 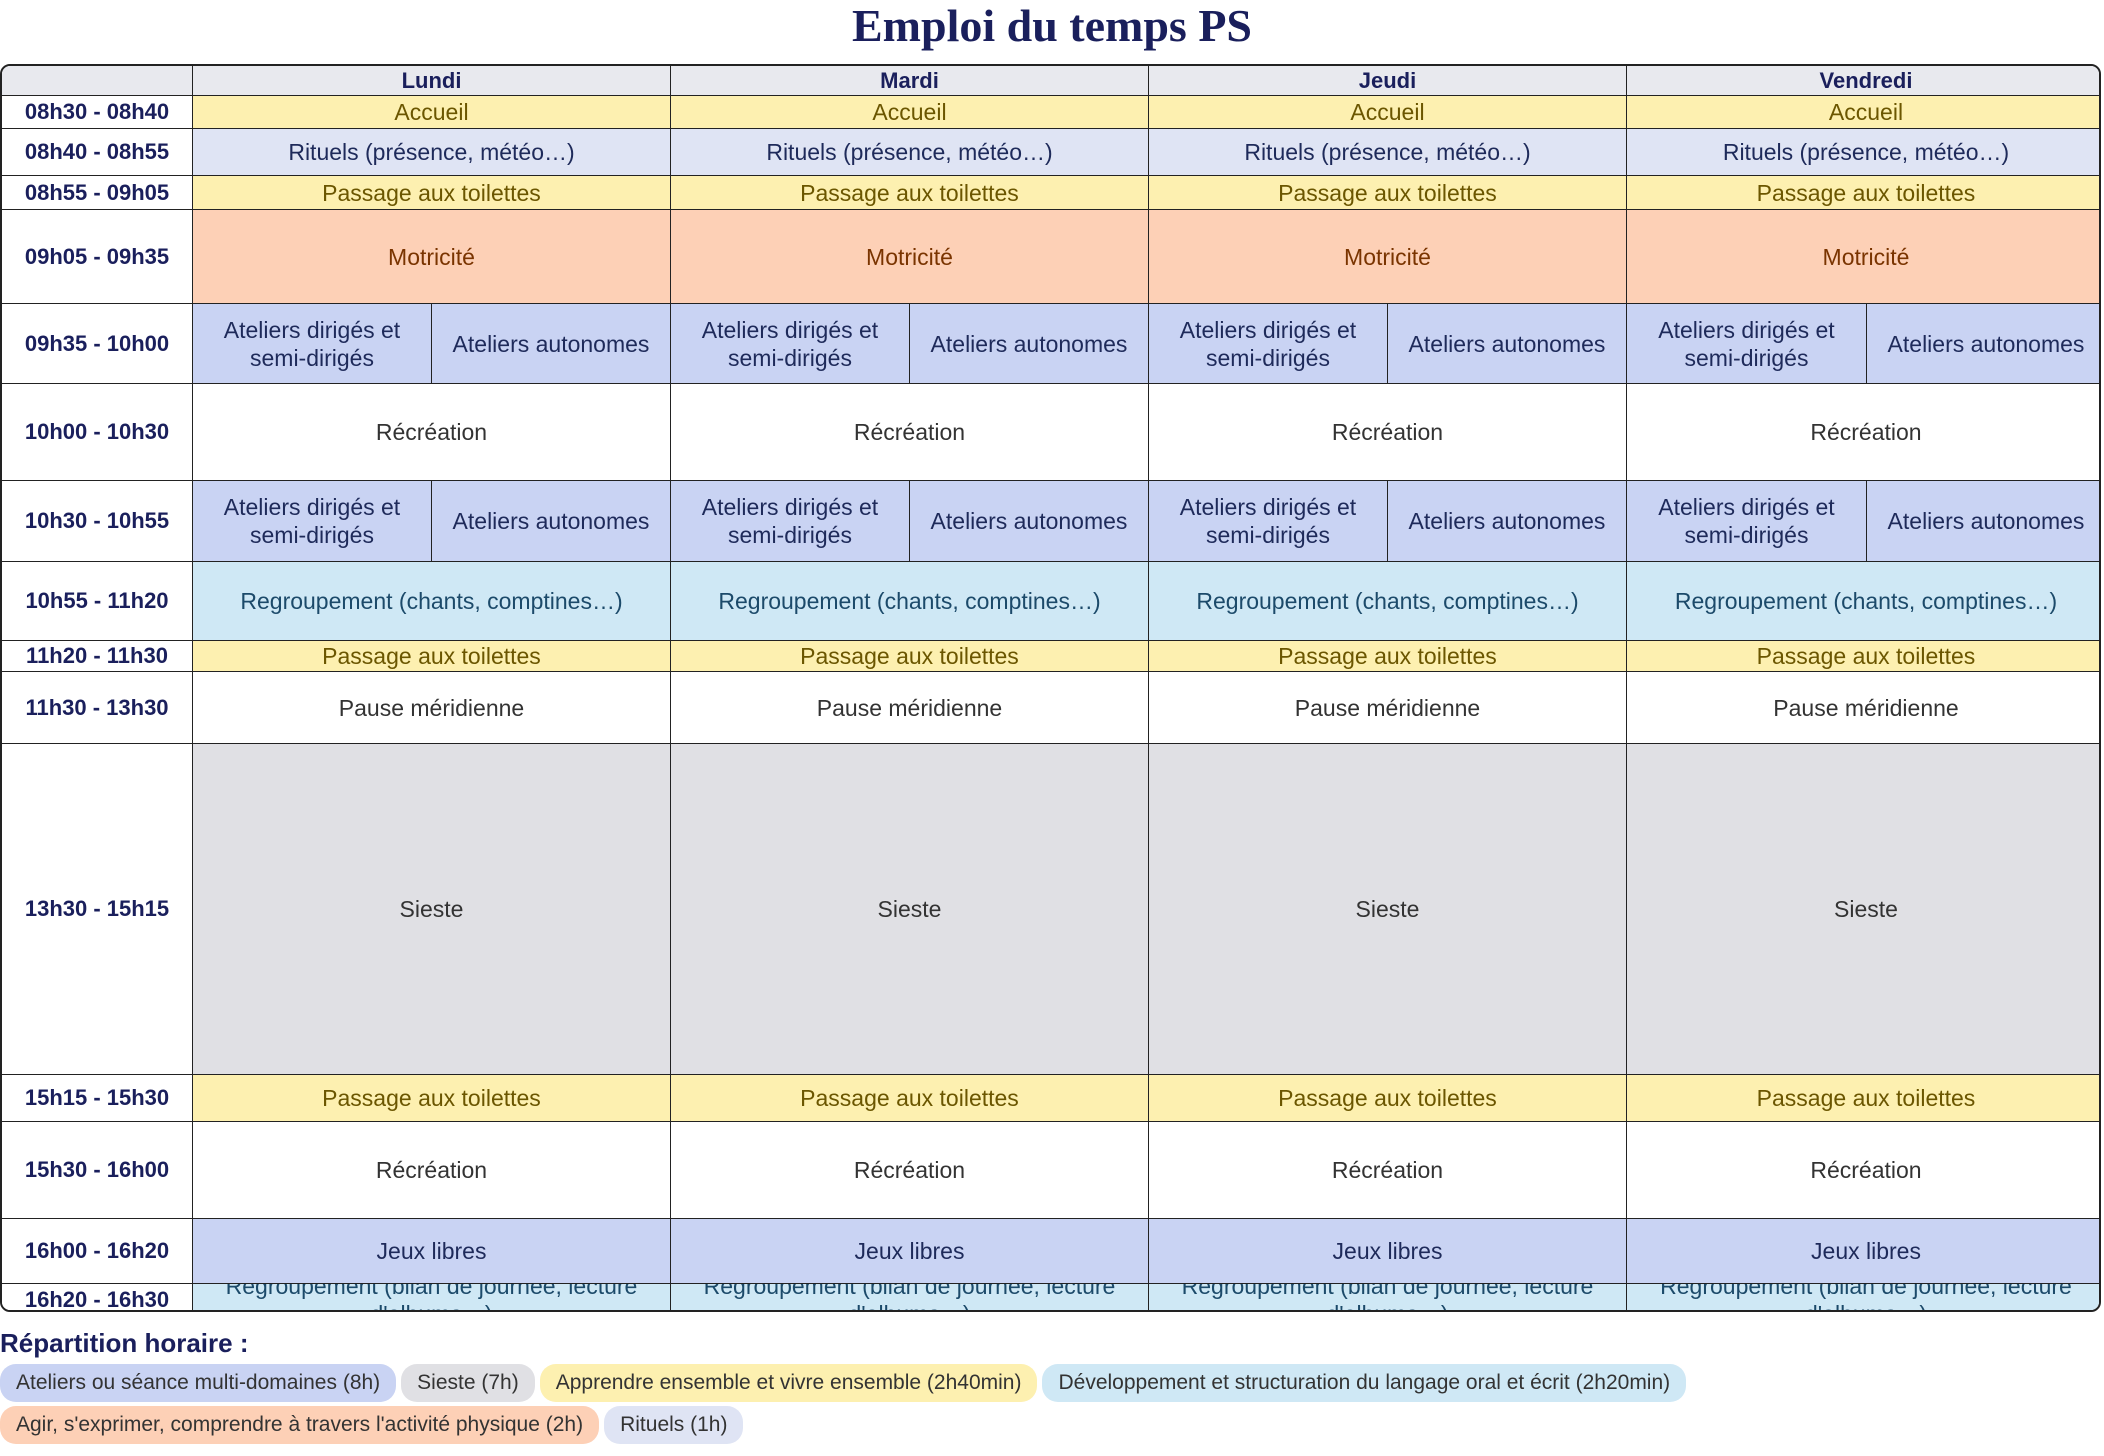 What do you see at coordinates (910, 81) in the screenshot?
I see `day-header: Mardi` at bounding box center [910, 81].